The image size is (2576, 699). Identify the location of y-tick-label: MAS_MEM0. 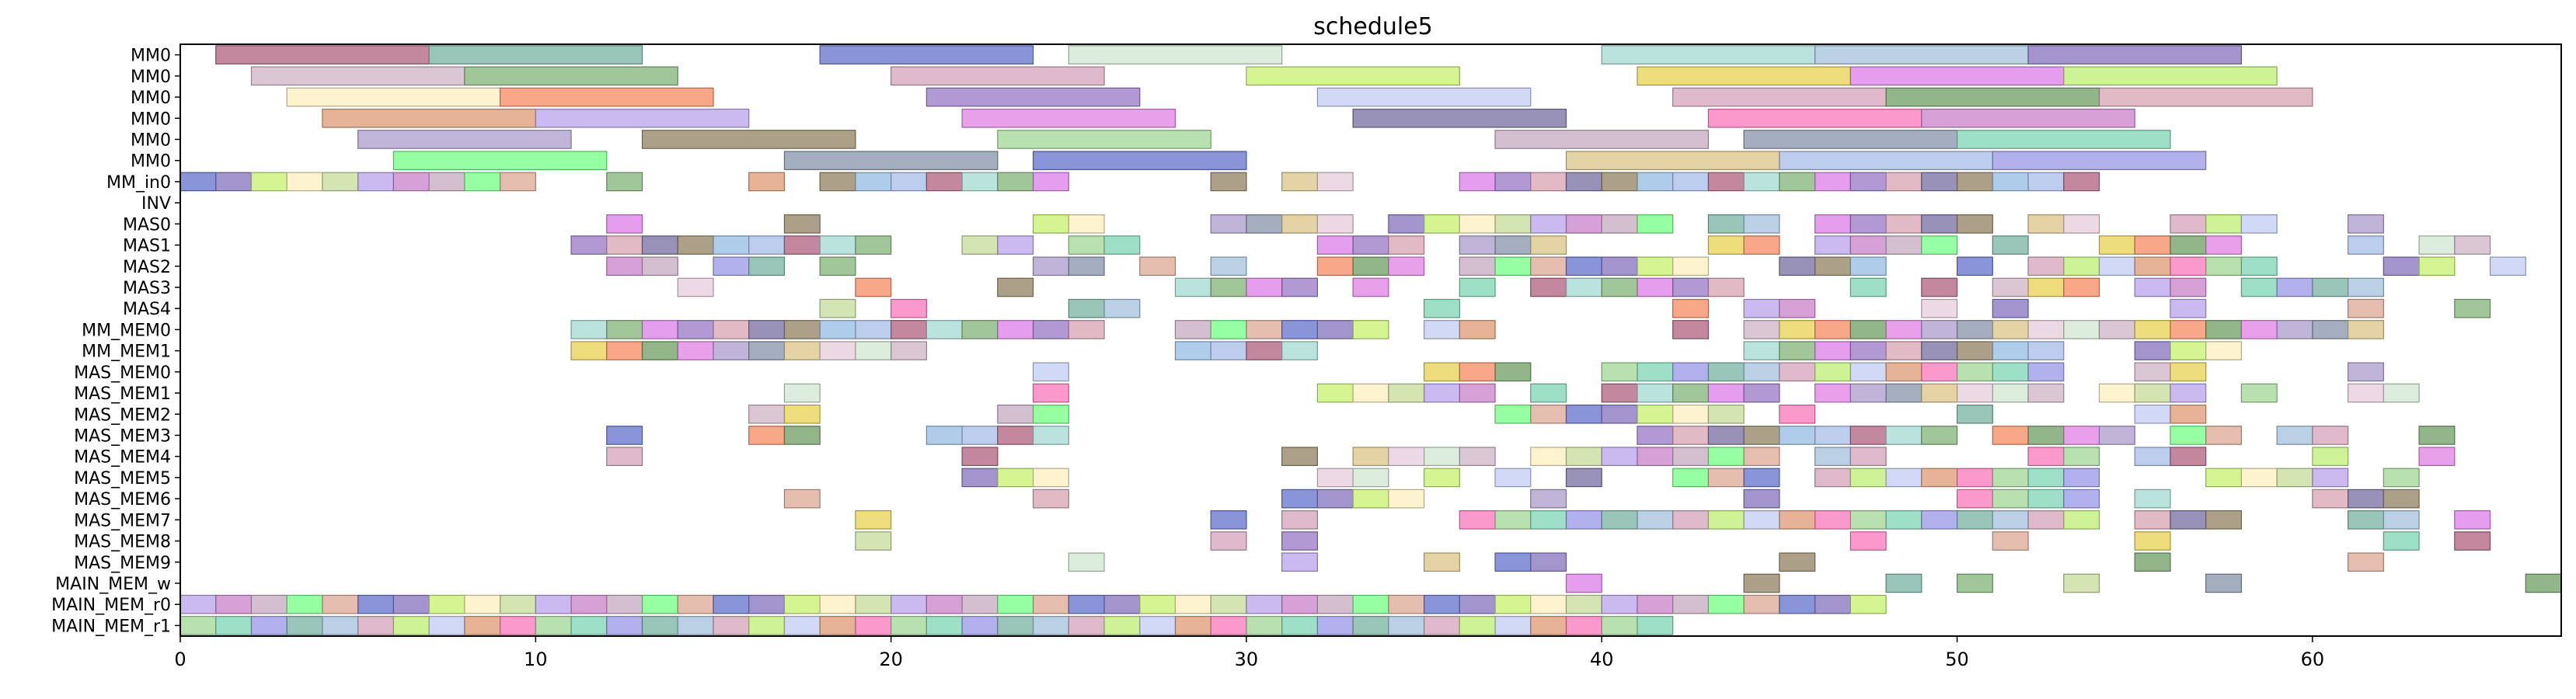
(122, 373).